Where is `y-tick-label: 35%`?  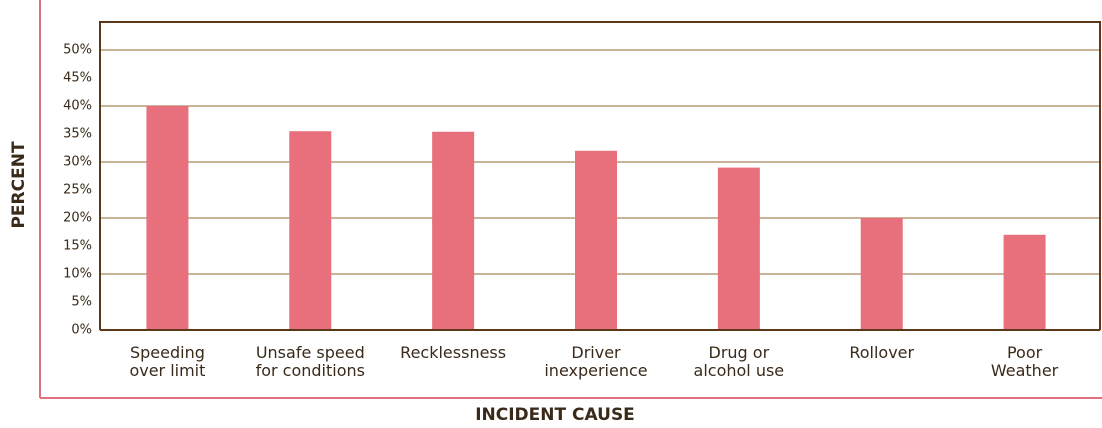
y-tick-label: 35% is located at coordinates (77, 134).